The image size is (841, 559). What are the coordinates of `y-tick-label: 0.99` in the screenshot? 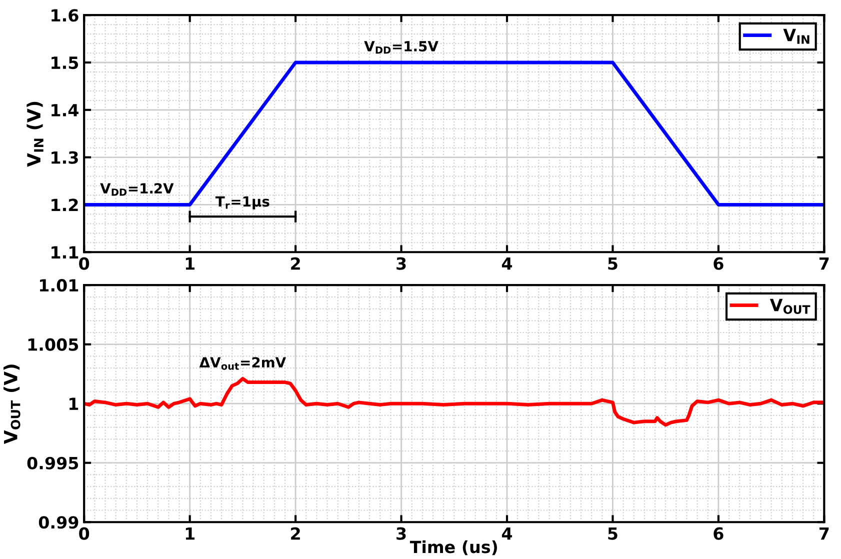 It's located at (58, 522).